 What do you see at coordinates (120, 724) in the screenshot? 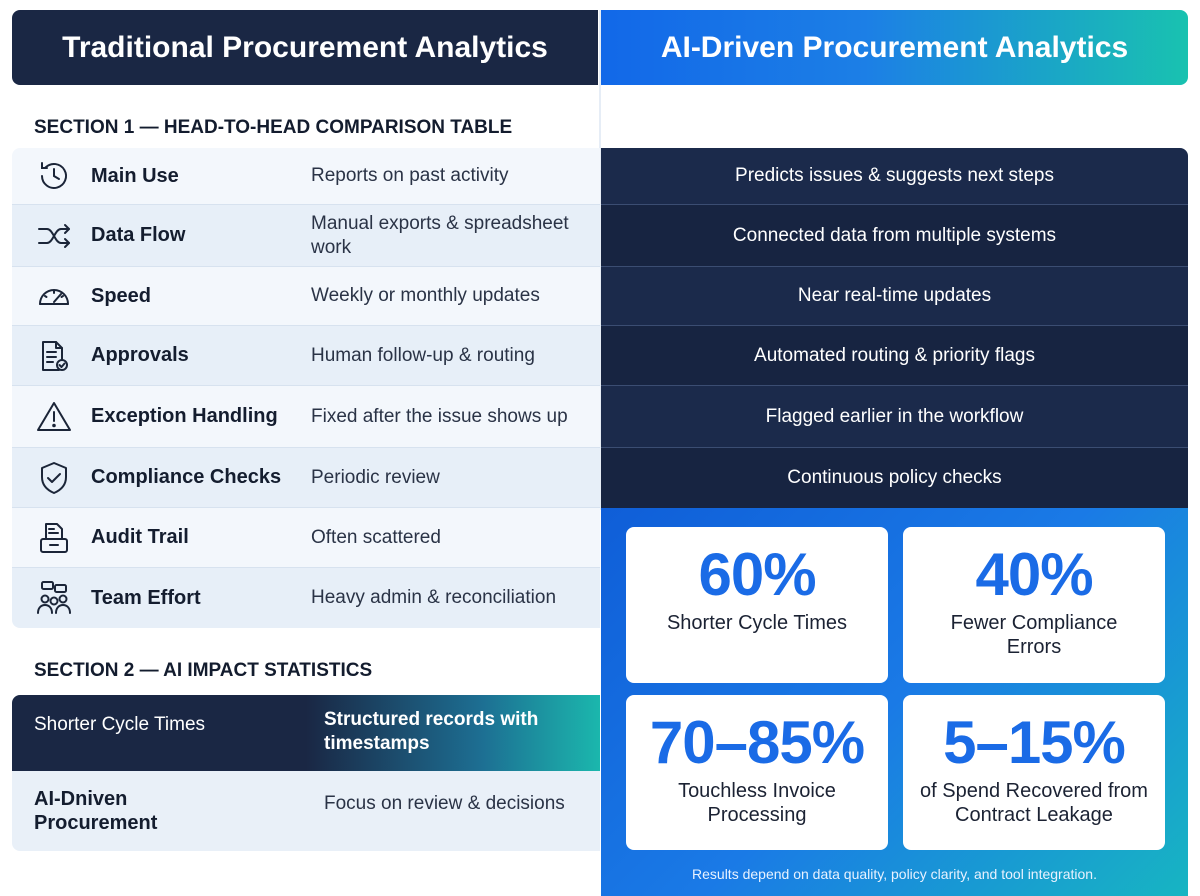
I see `section2-top-left: Shorter Cycle Times` at bounding box center [120, 724].